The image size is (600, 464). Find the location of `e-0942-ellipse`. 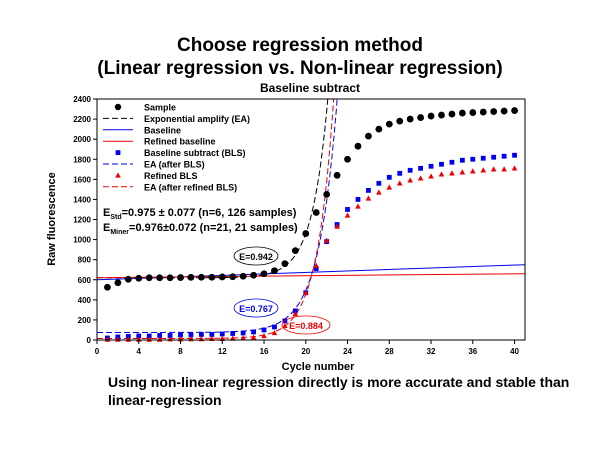

e-0942-ellipse is located at coordinates (256, 256).